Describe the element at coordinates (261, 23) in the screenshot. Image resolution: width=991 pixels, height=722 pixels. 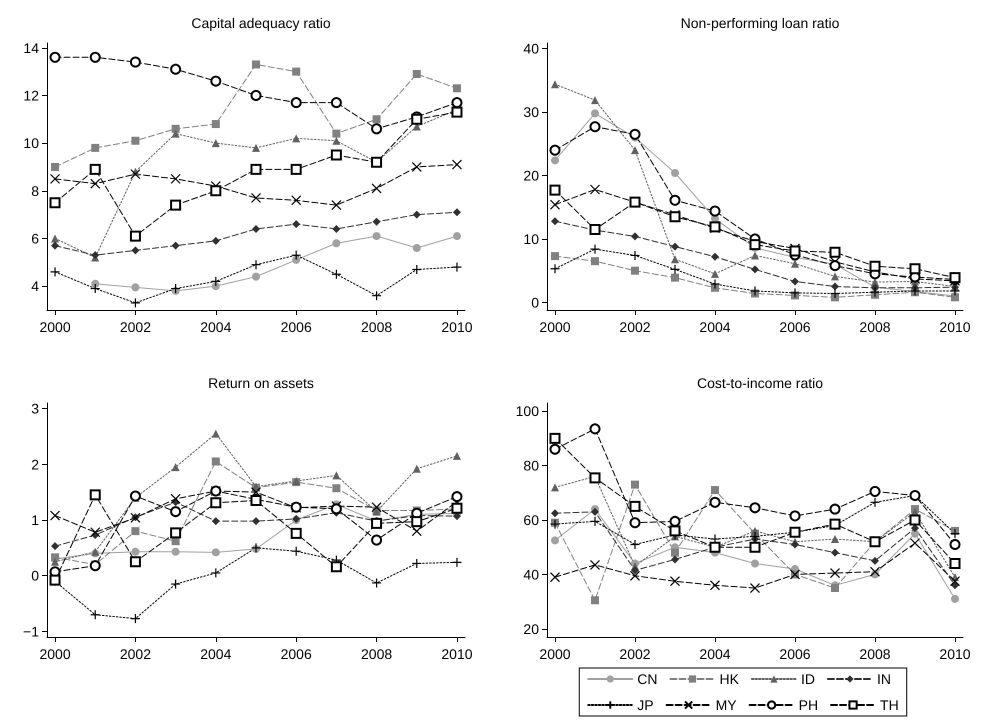
I see `chart-title: Capital adequacy ratio` at that location.